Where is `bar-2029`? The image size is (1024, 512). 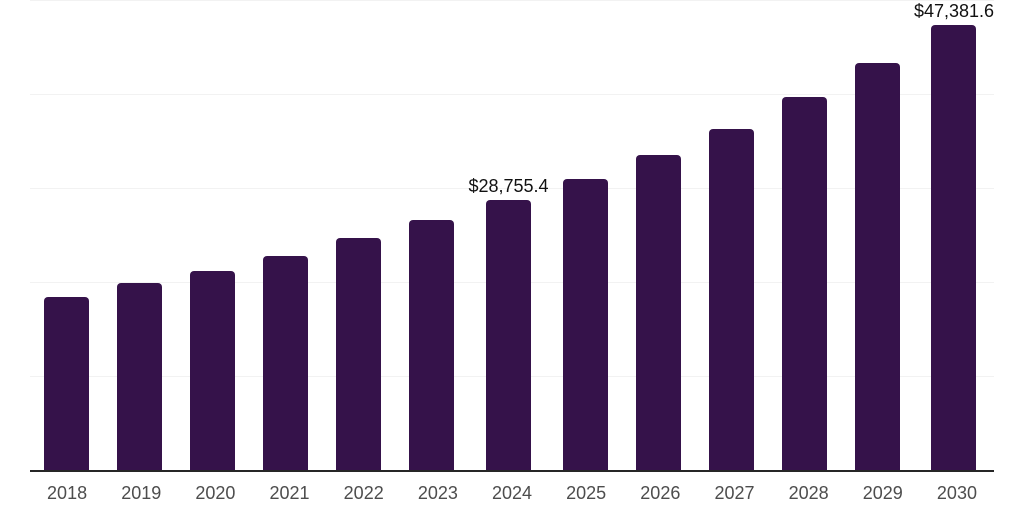
bar-2029 is located at coordinates (877, 266).